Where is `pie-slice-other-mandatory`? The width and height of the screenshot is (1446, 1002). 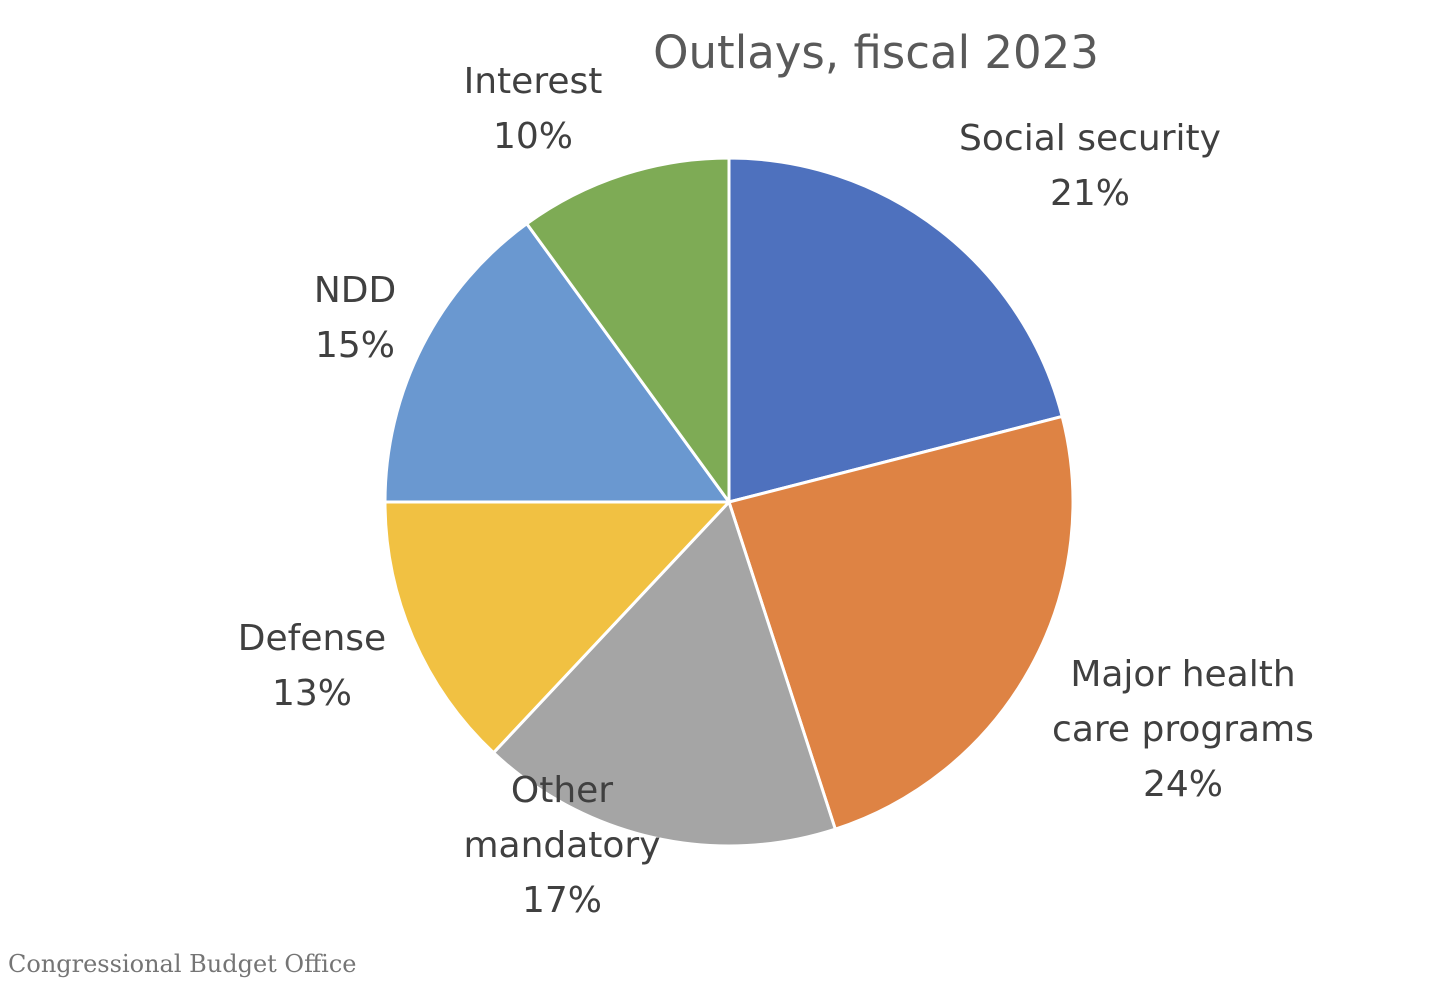
pie-slice-other-mandatory is located at coordinates (664, 674).